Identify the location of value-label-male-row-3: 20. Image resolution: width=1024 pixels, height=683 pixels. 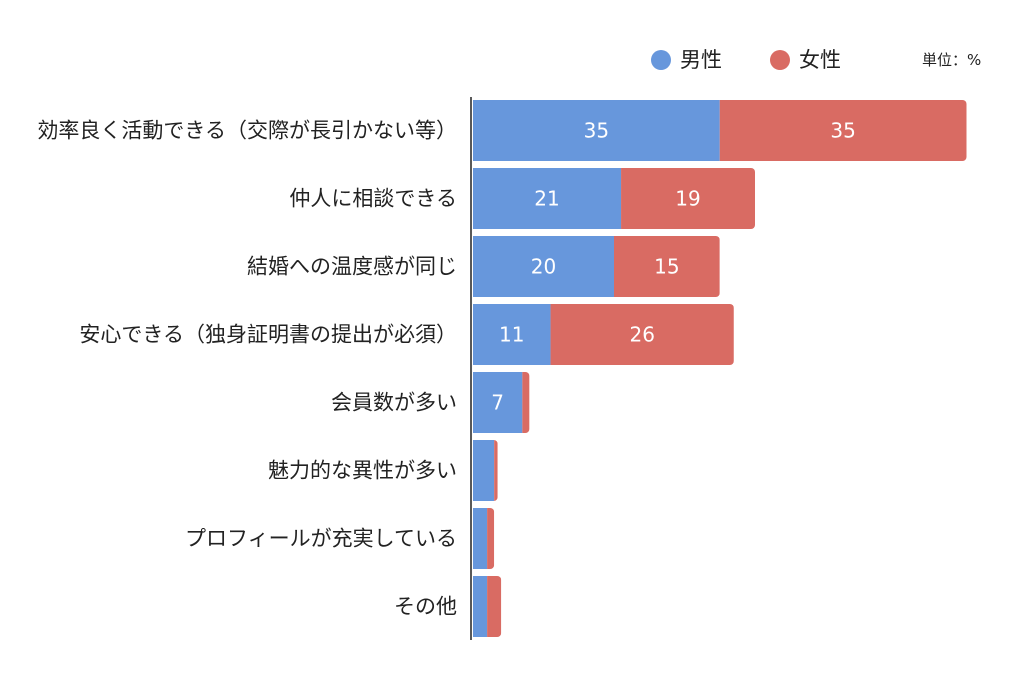
(543, 267).